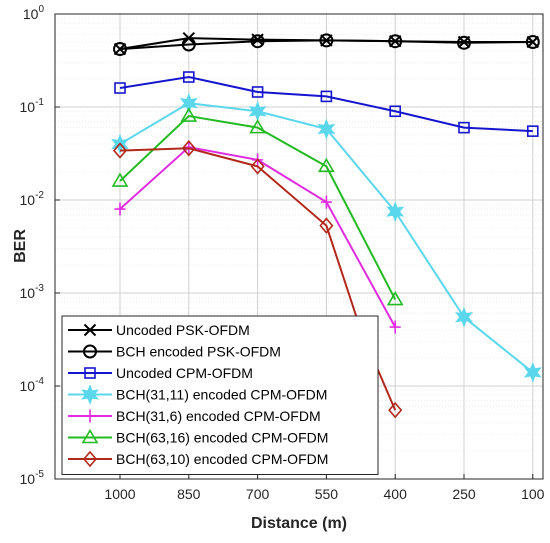 This screenshot has width=550, height=543. Describe the element at coordinates (299, 523) in the screenshot. I see `x-axis-title: Distance (m)` at that location.